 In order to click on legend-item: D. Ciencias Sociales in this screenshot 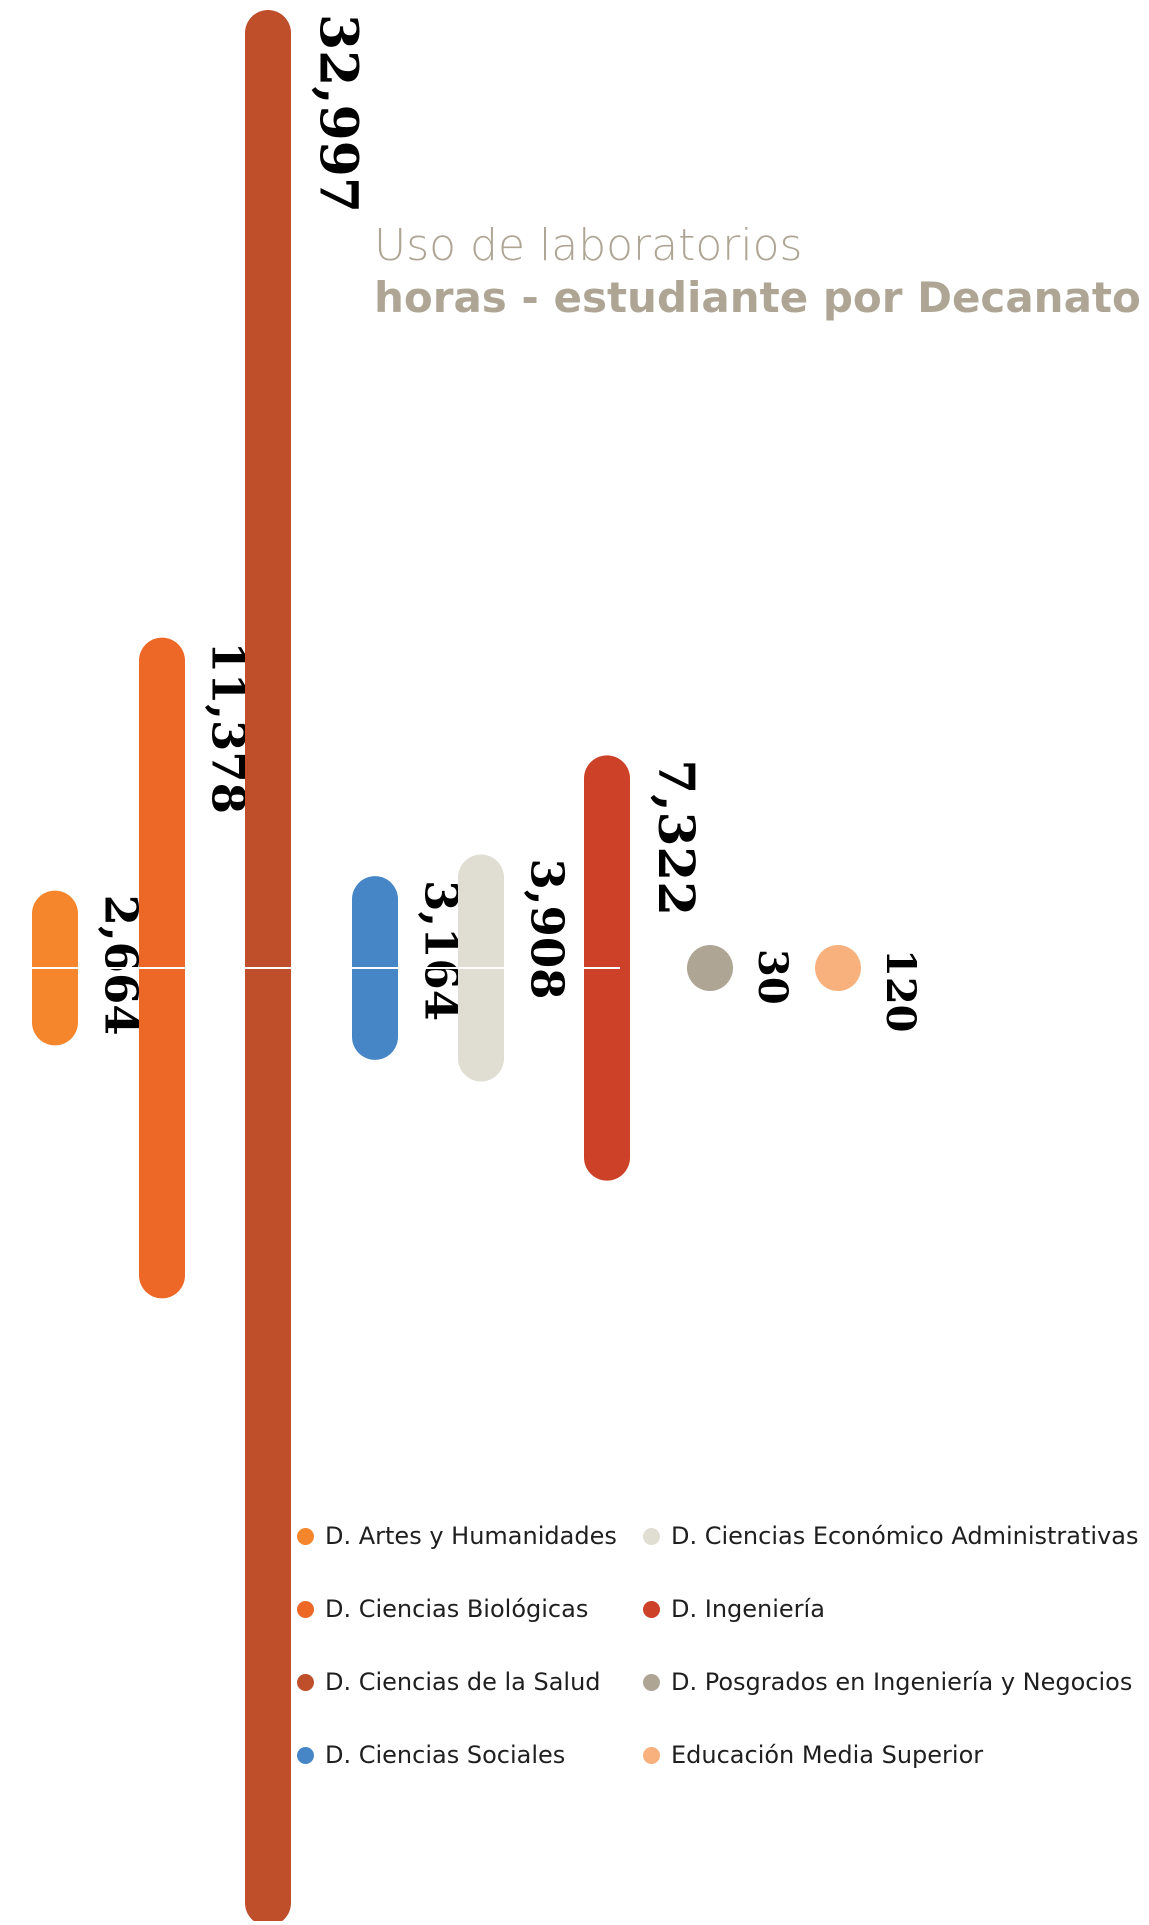, I will do `click(431, 1755)`.